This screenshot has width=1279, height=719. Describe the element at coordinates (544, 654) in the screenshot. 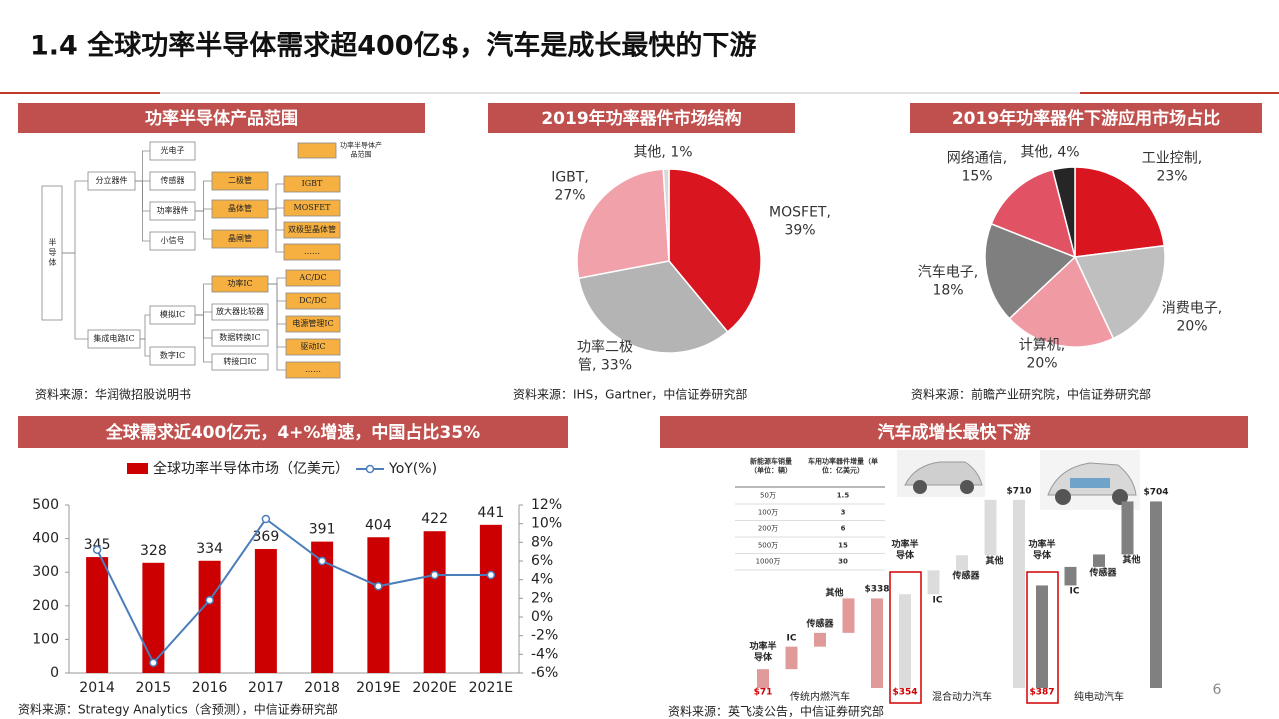

I see `y2-tick-label: -4%` at that location.